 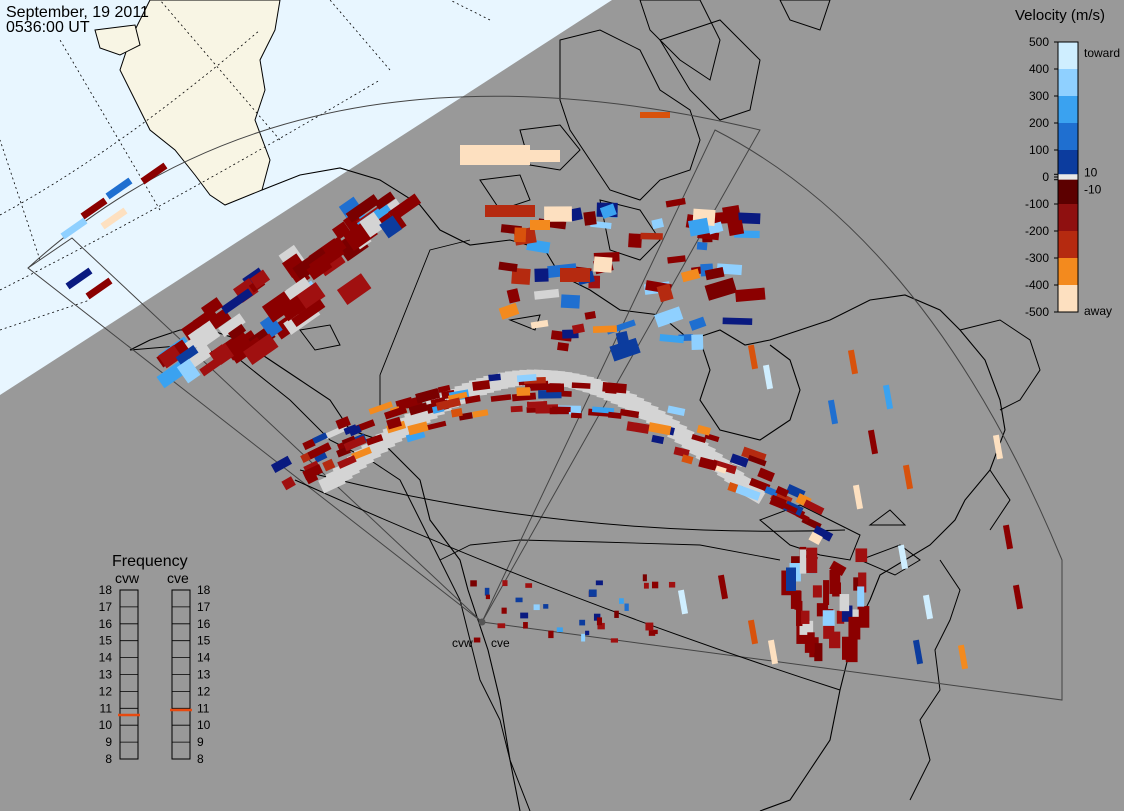 I want to click on fov-inner-arc, so click(x=567, y=585).